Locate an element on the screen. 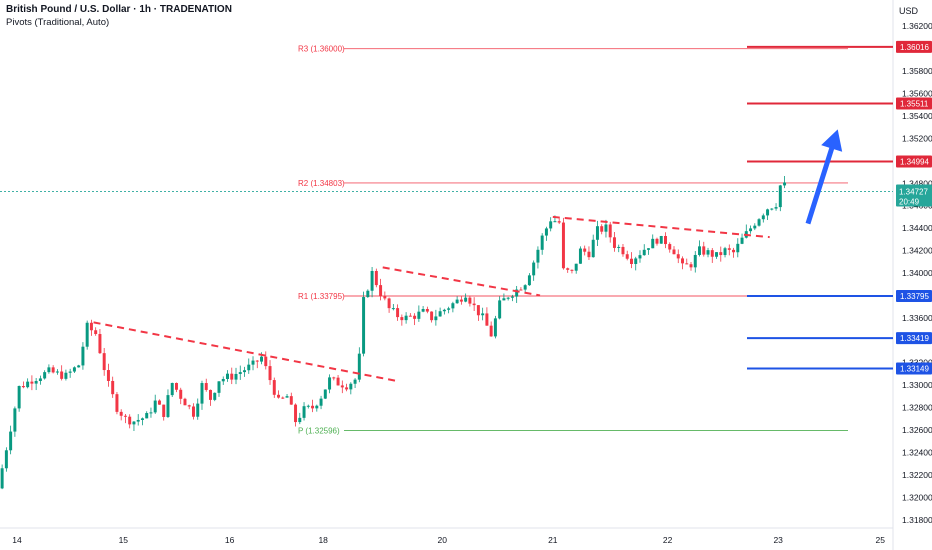 The width and height of the screenshot is (932, 550). y-tick-label: 1.35600 is located at coordinates (917, 94).